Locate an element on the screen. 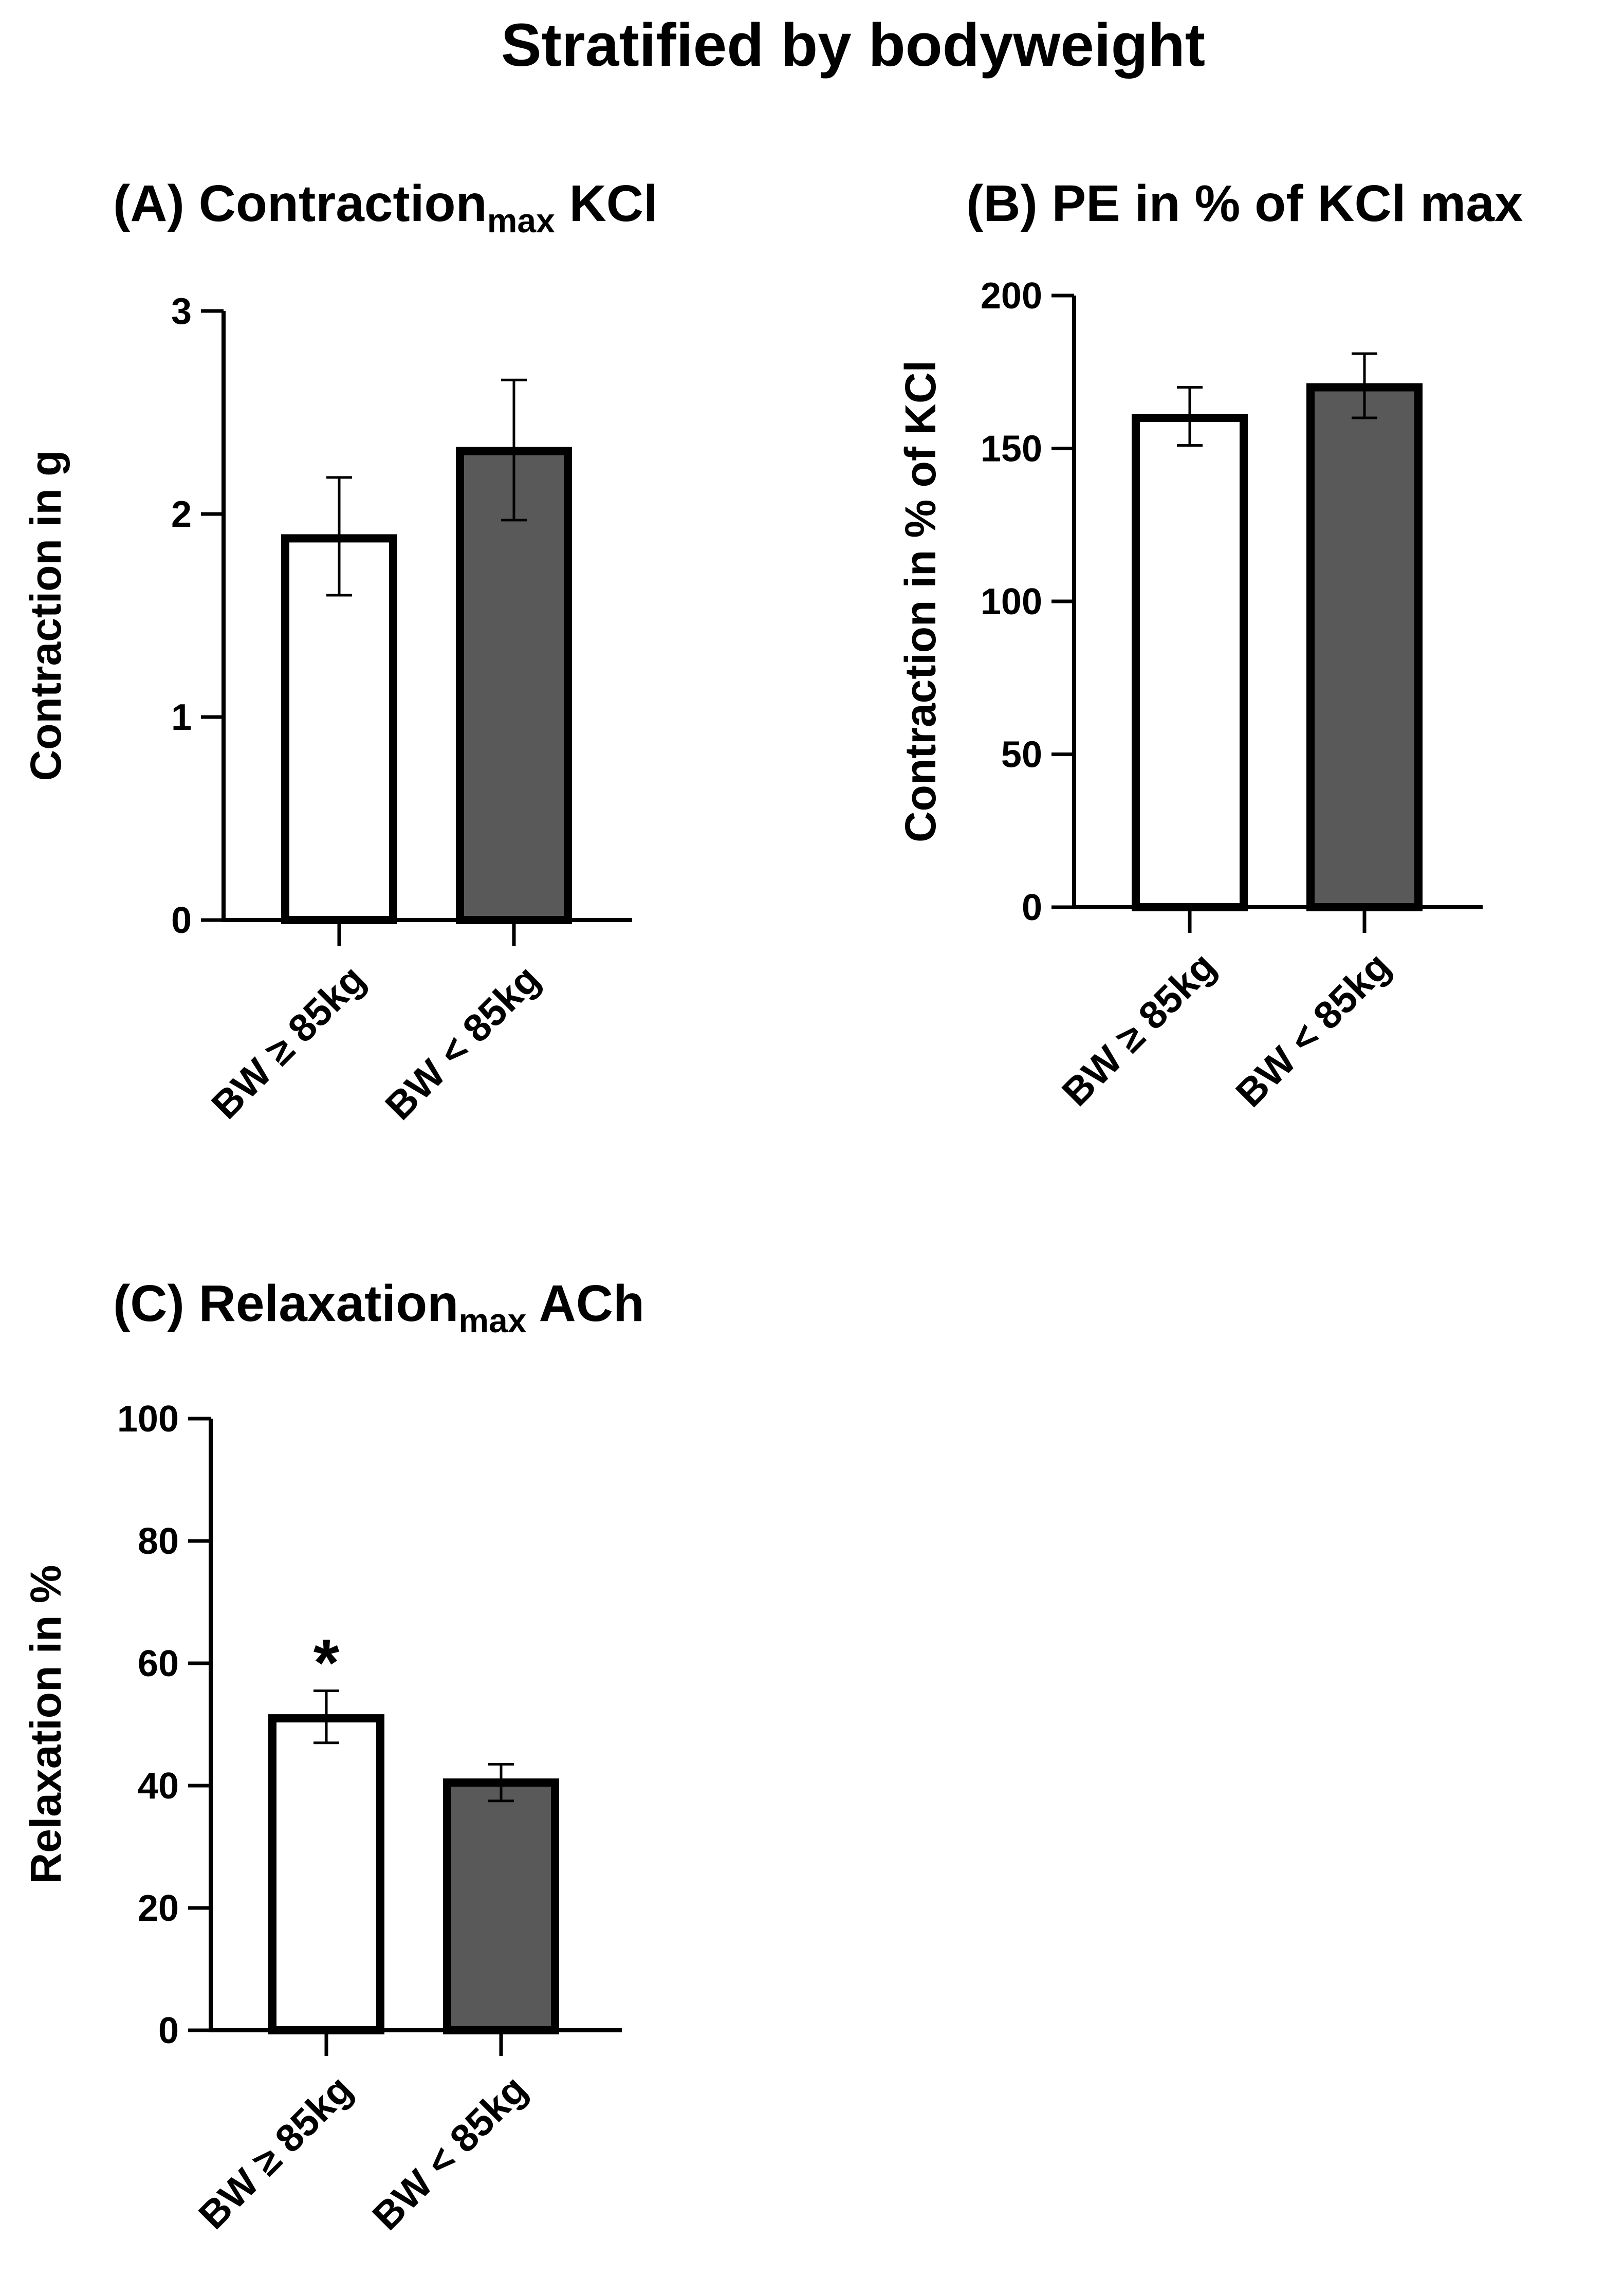 The image size is (1624, 2277). panel-a-y-tick-label: 3 is located at coordinates (181, 311).